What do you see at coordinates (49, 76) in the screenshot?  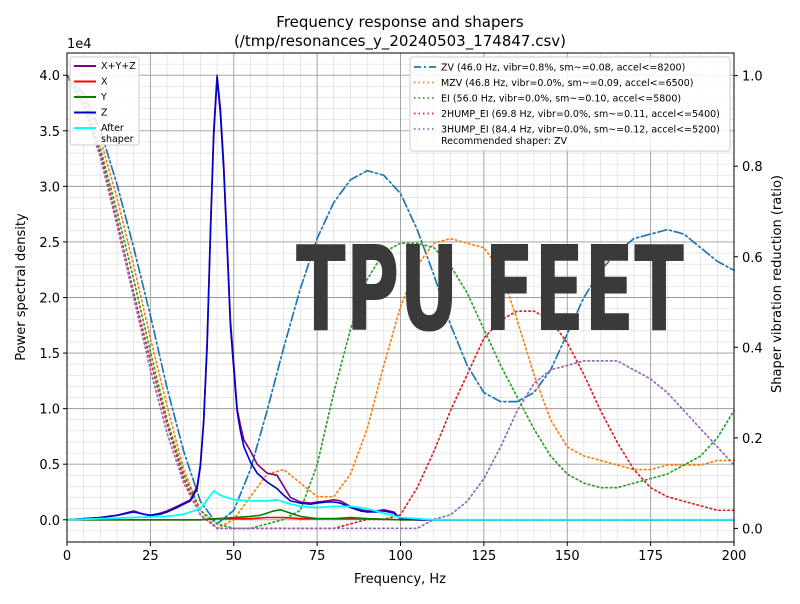 I see `y-tick-label: 4.0` at bounding box center [49, 76].